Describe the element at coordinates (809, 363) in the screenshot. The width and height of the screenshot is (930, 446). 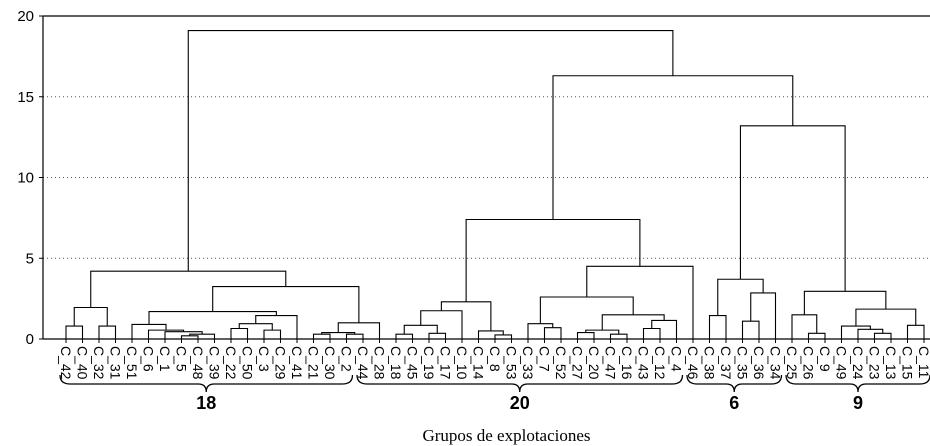
I see `leaf-label: C_26` at that location.